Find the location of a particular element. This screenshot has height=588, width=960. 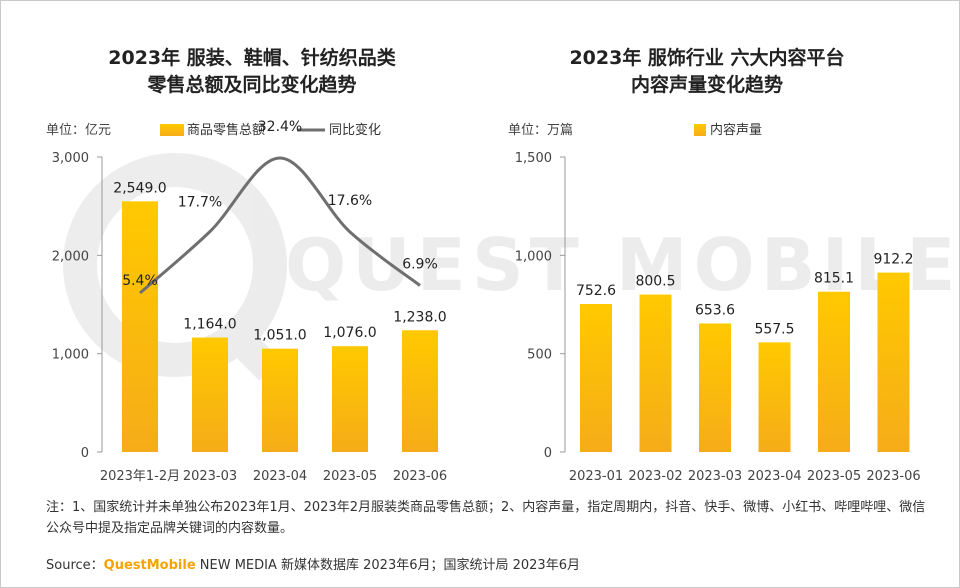

source-brand: QuestMobile is located at coordinates (149, 565).